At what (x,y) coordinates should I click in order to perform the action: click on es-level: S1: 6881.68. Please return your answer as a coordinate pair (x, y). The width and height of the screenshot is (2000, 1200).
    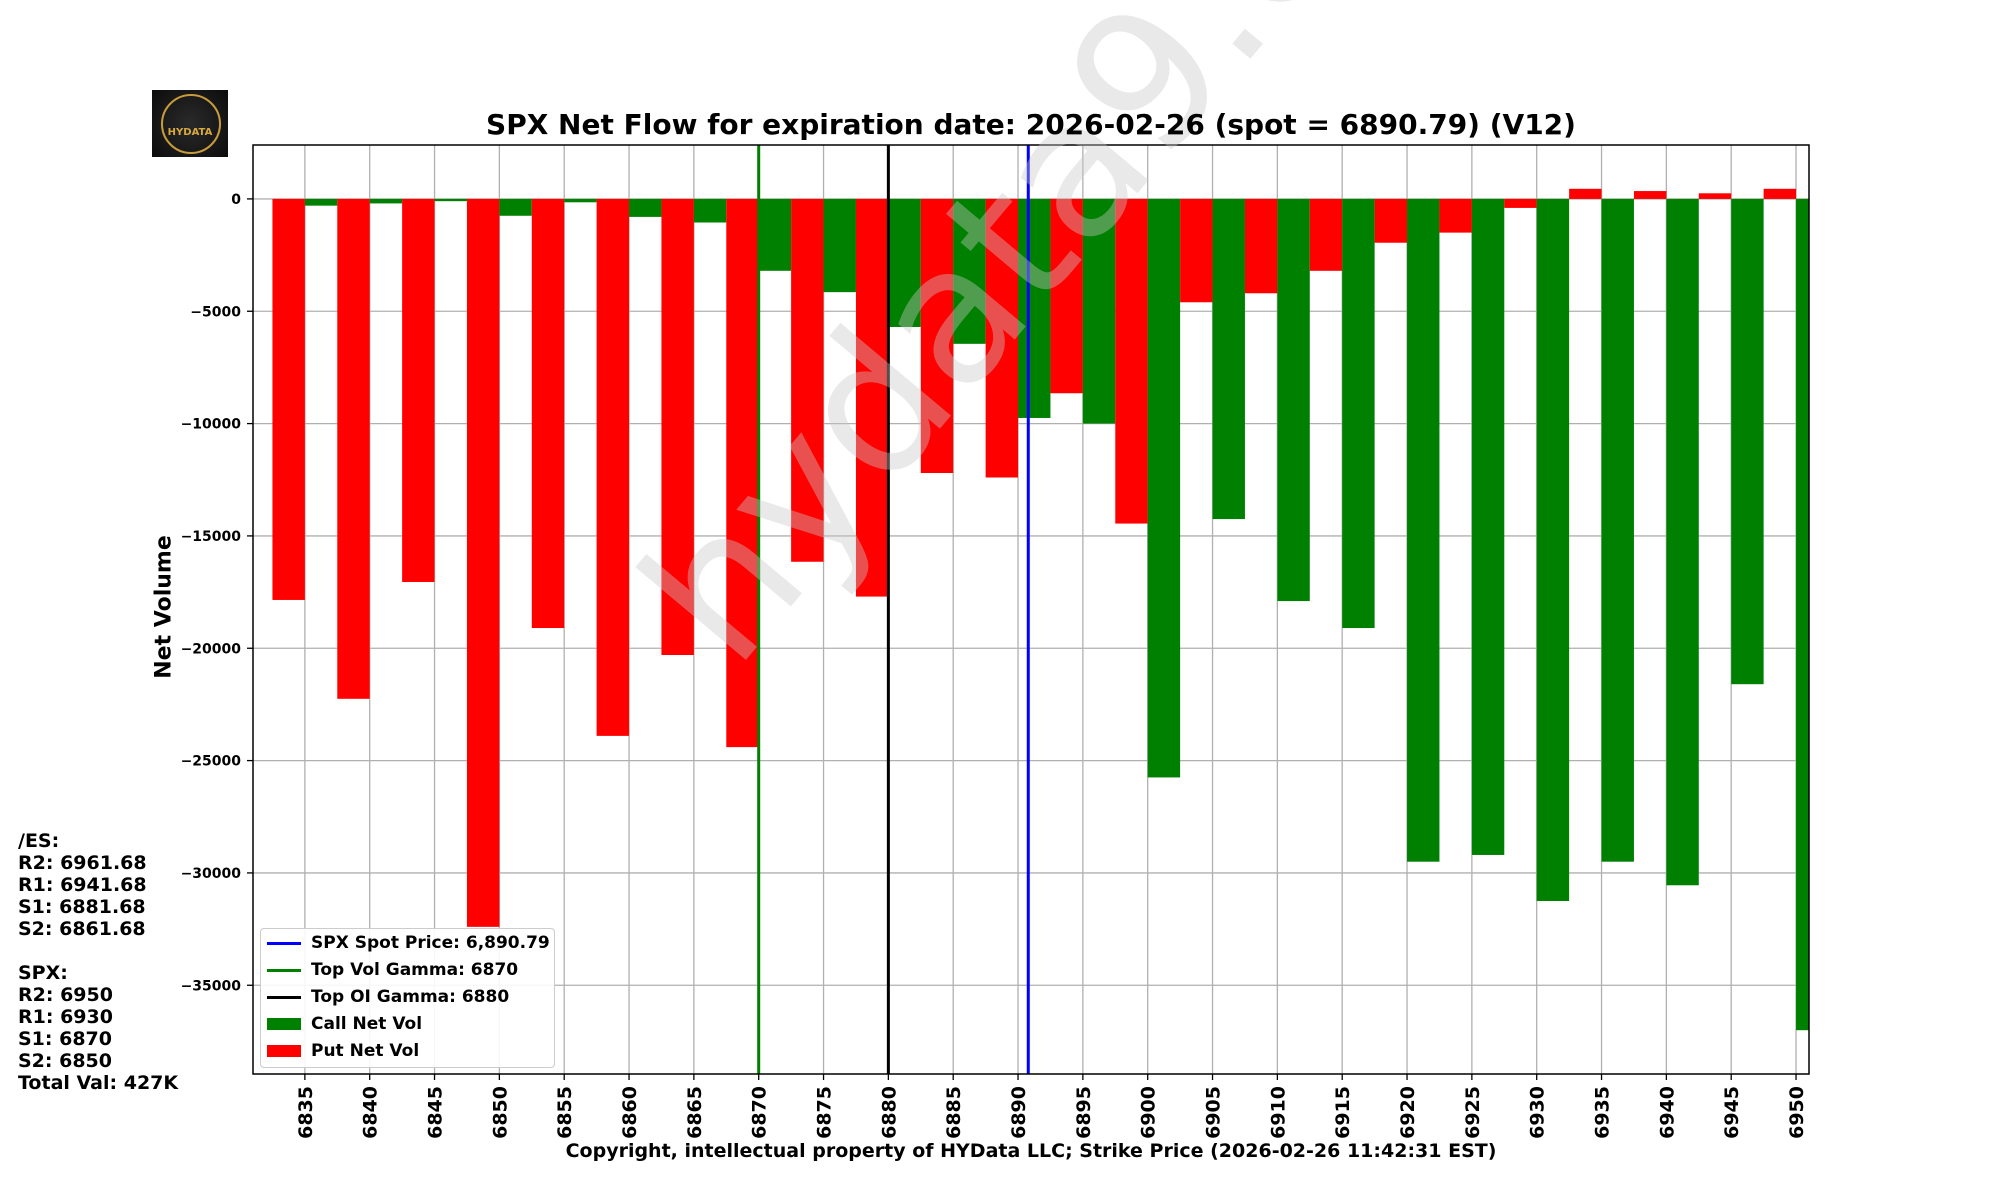
    Looking at the image, I should click on (82, 907).